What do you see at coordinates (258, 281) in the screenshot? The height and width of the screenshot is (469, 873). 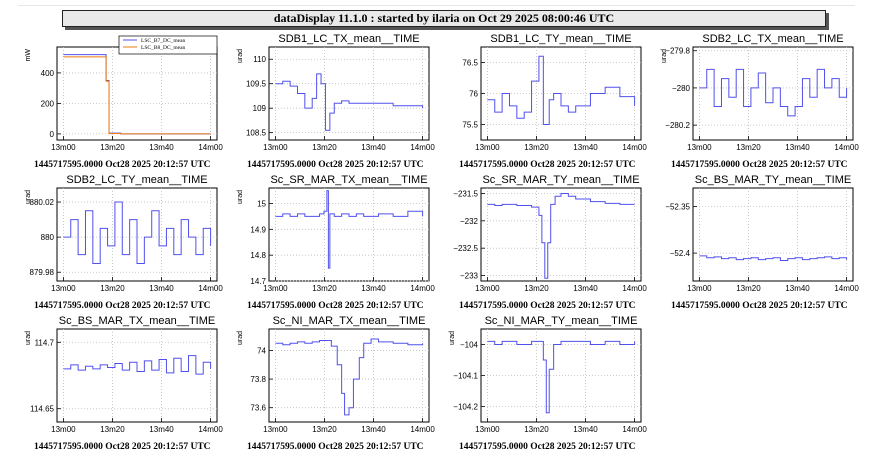 I see `y-tick-label: 14.7` at bounding box center [258, 281].